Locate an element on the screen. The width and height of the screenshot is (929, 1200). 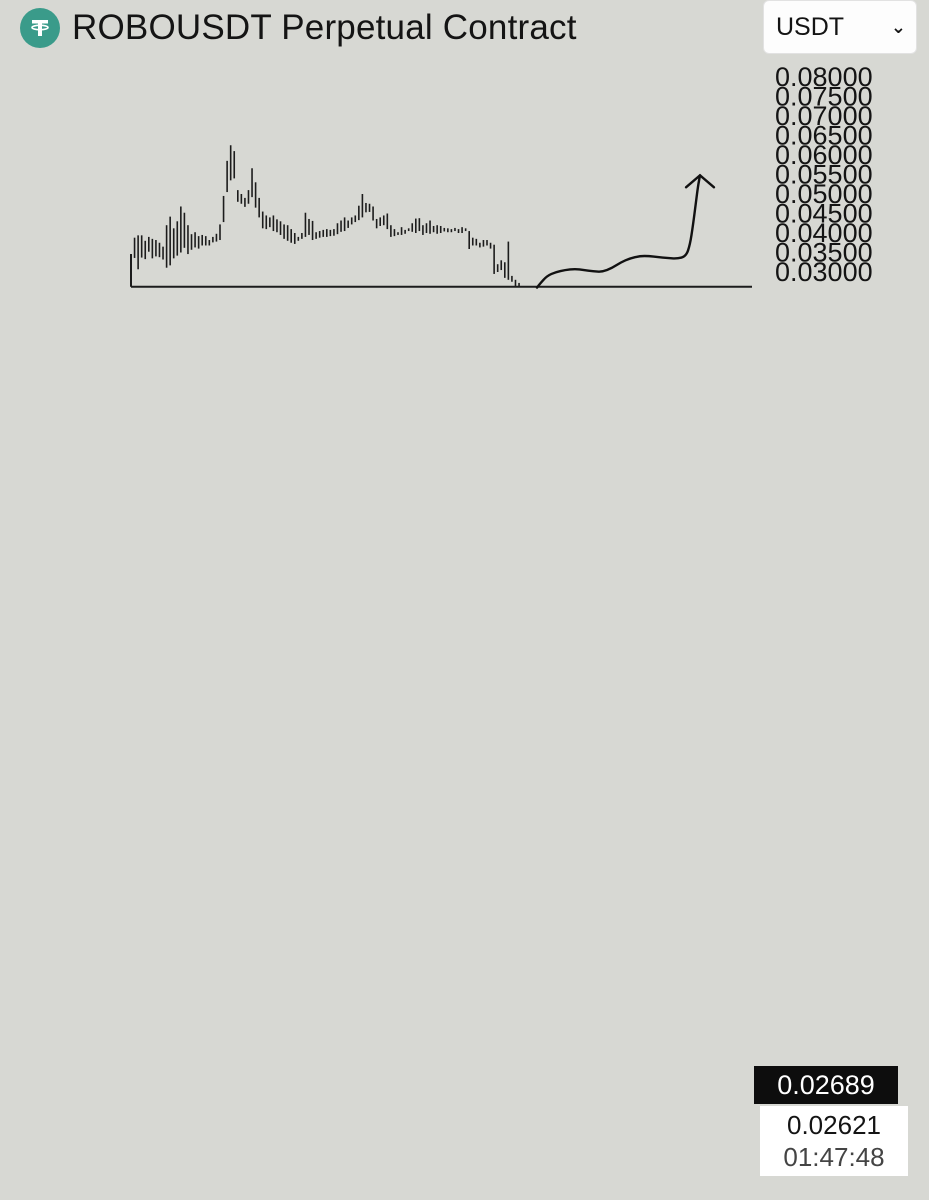
y-tick-label: 0.05500 is located at coordinates (824, 175).